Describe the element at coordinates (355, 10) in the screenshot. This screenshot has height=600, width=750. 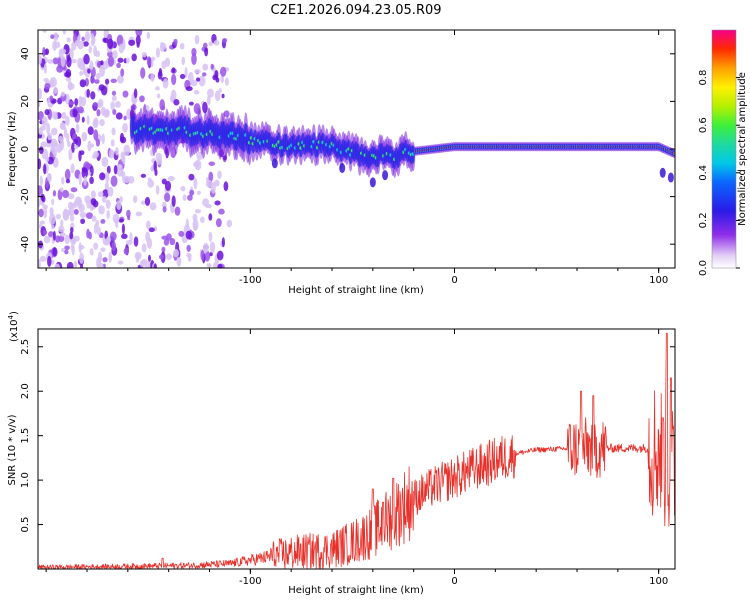
I see `figure-title: C2E1.2026.094.23.05.R09` at that location.